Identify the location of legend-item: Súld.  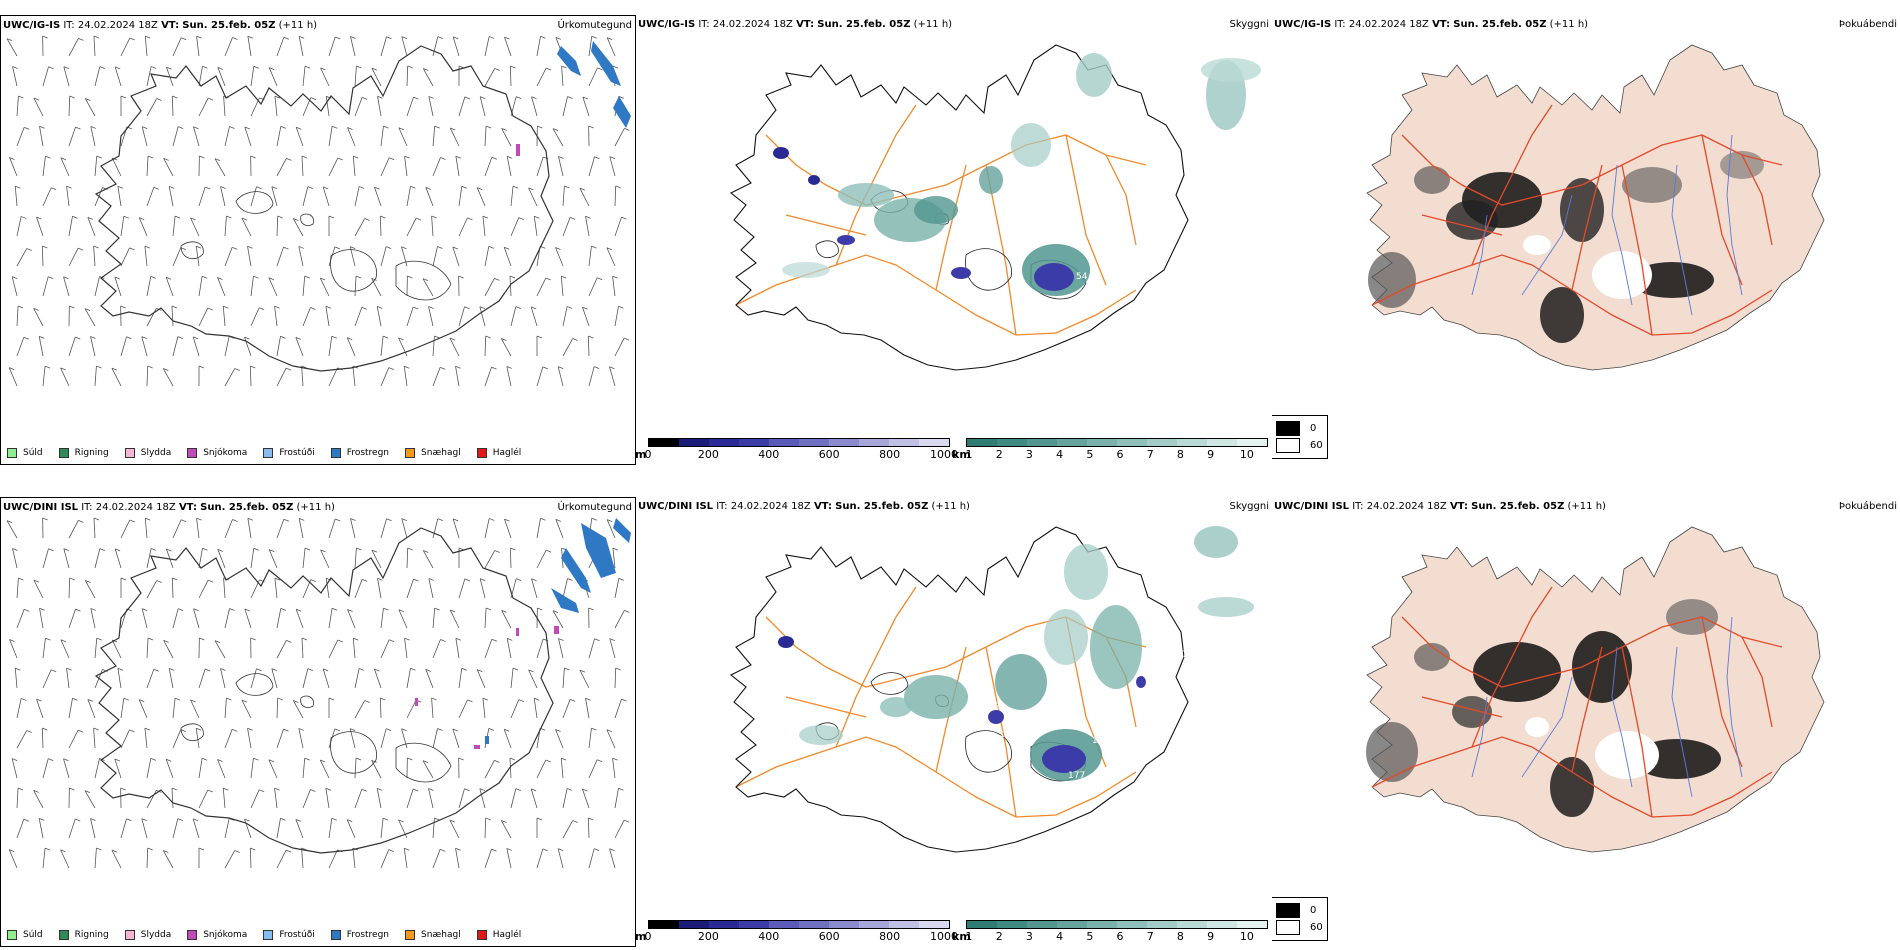
(25, 935).